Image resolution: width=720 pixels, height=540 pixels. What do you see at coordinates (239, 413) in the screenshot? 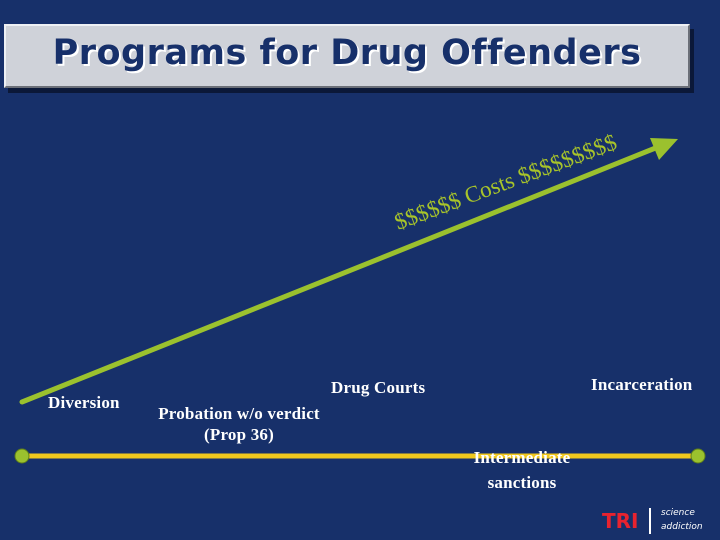
I see `label-probation-line1: Probation w/o verdict` at bounding box center [239, 413].